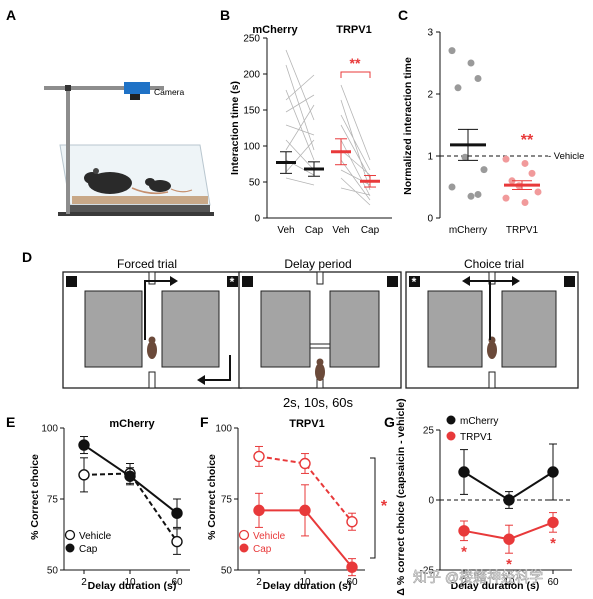 The width and height of the screenshot is (593, 599). Describe the element at coordinates (251, 147) in the screenshot. I see `panel-b-ytick-label: 100` at that location.